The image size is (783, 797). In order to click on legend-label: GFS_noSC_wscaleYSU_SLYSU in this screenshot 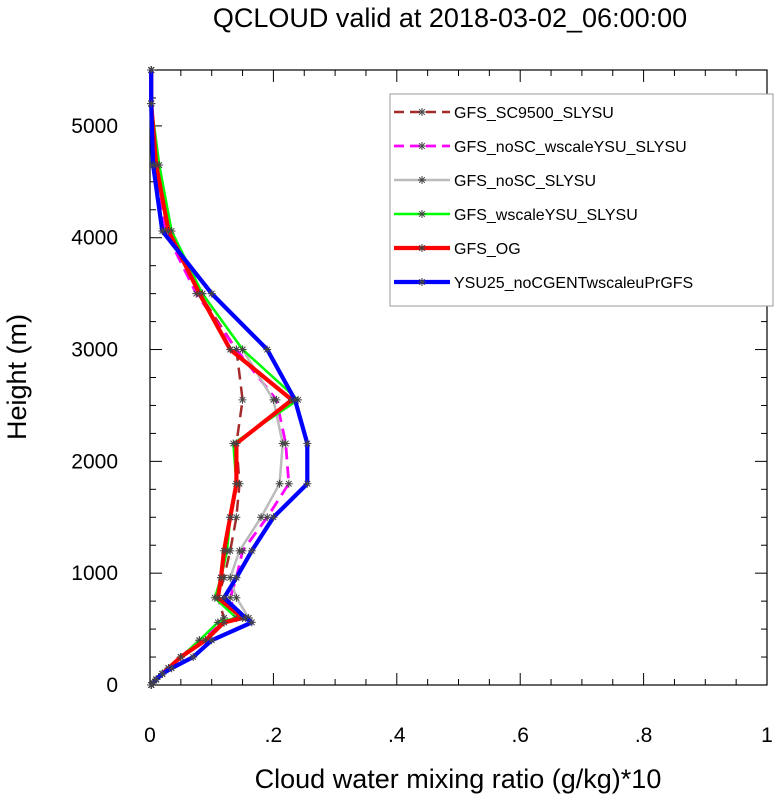, I will do `click(570, 147)`.